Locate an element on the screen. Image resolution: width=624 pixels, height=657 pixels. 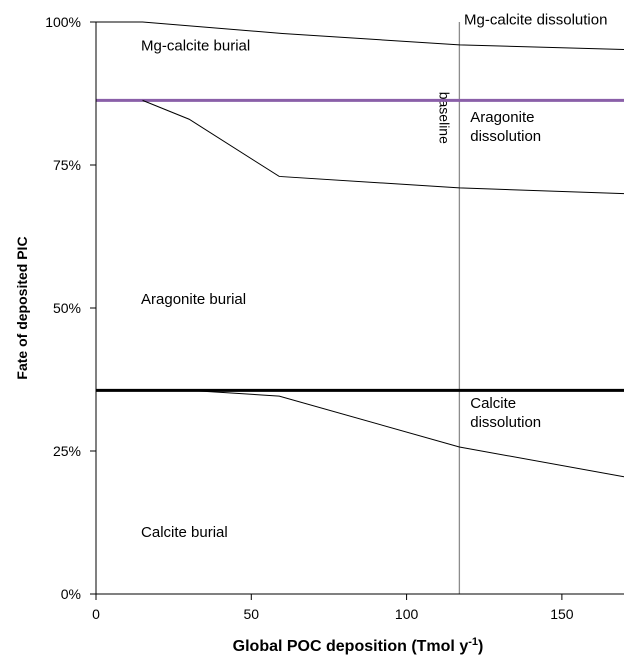
x-axis-title: Global POC deposition (Tmol y-1) is located at coordinates (358, 645).